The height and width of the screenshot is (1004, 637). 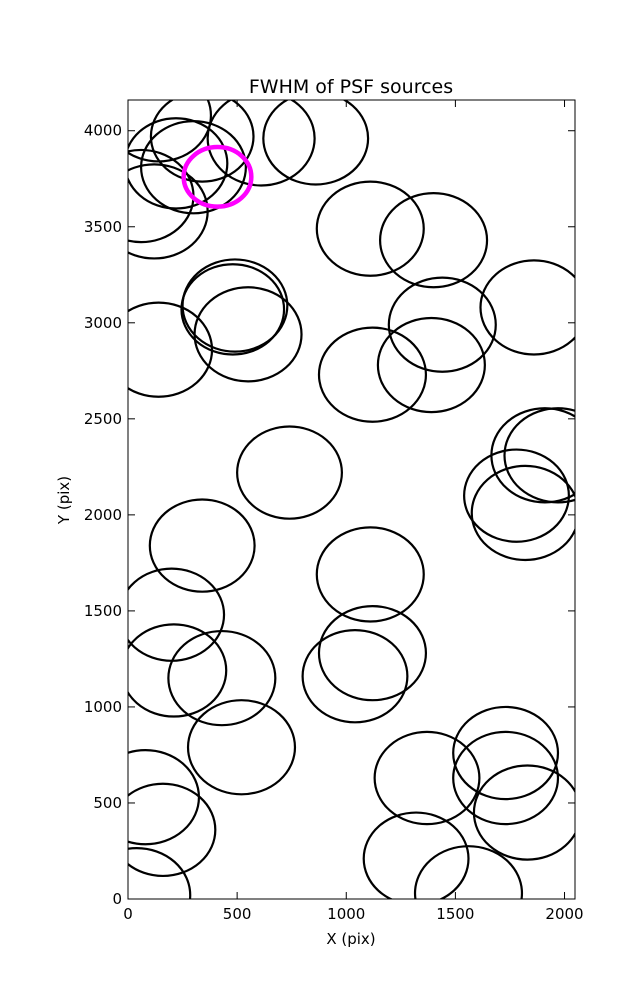 What do you see at coordinates (103, 227) in the screenshot?
I see `y-tick-label-7: 3500` at bounding box center [103, 227].